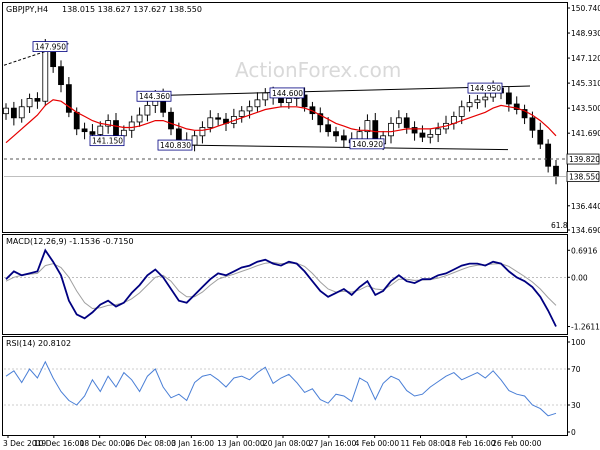  Describe the element at coordinates (425, 443) in the screenshot. I see `x-tick-label: 11 Feb 08:00` at that location.